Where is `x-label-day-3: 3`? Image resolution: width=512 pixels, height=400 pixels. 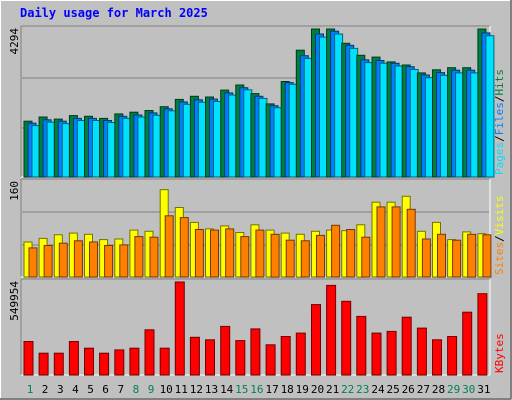 x-label-day-3: 3 is located at coordinates (60, 389).